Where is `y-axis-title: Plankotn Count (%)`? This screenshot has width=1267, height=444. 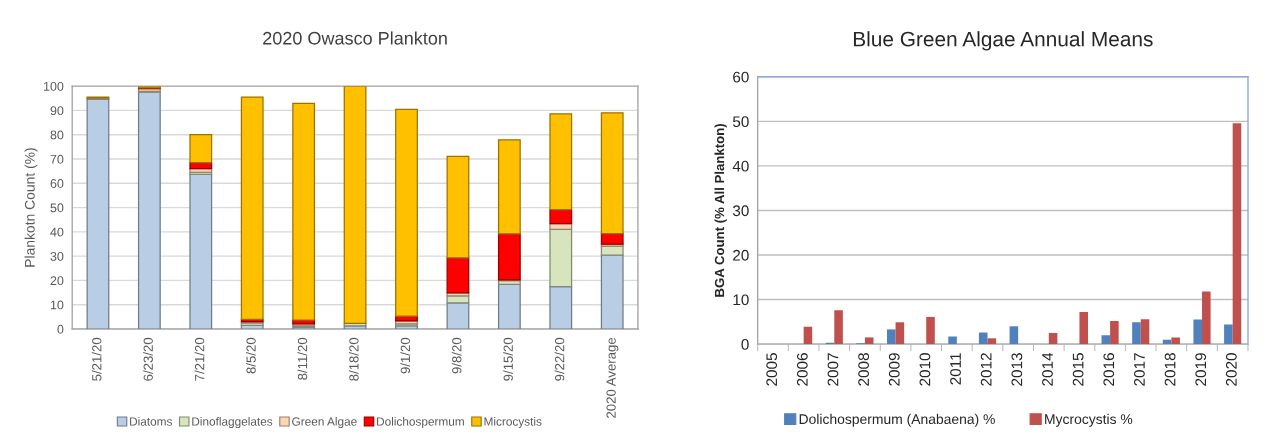
y-axis-title: Plankotn Count (%) is located at coordinates (31, 207).